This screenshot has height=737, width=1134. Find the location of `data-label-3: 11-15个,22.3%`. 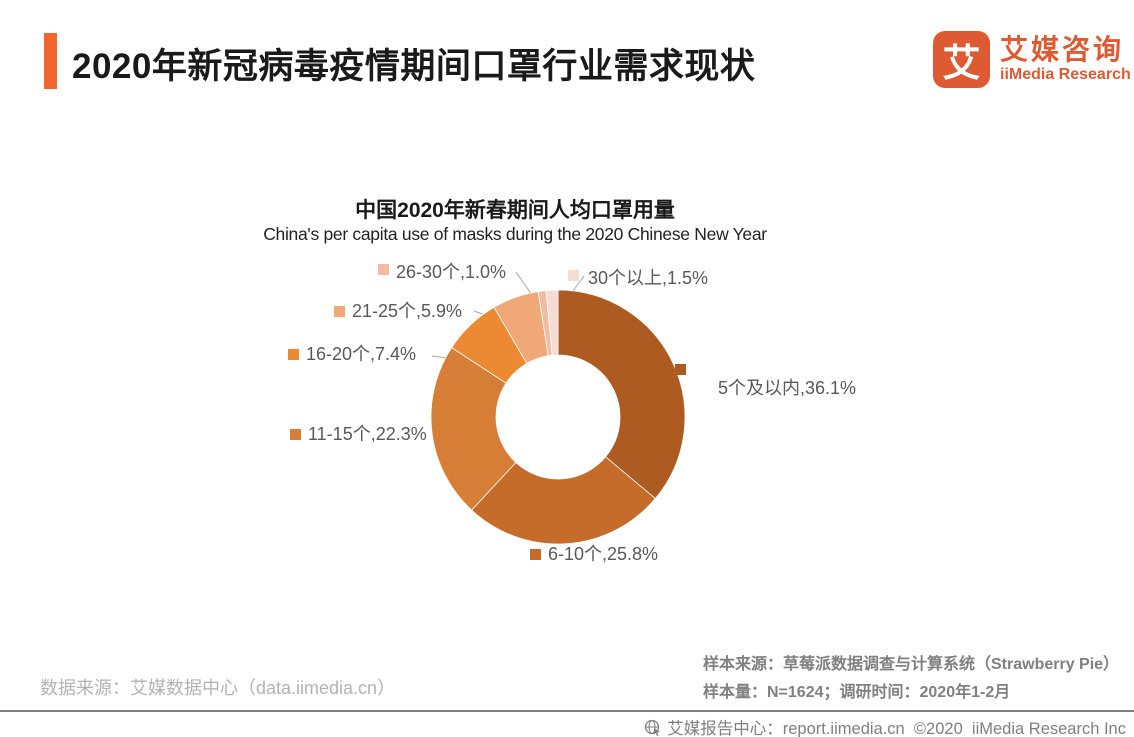

data-label-3: 11-15个,22.3% is located at coordinates (367, 434).